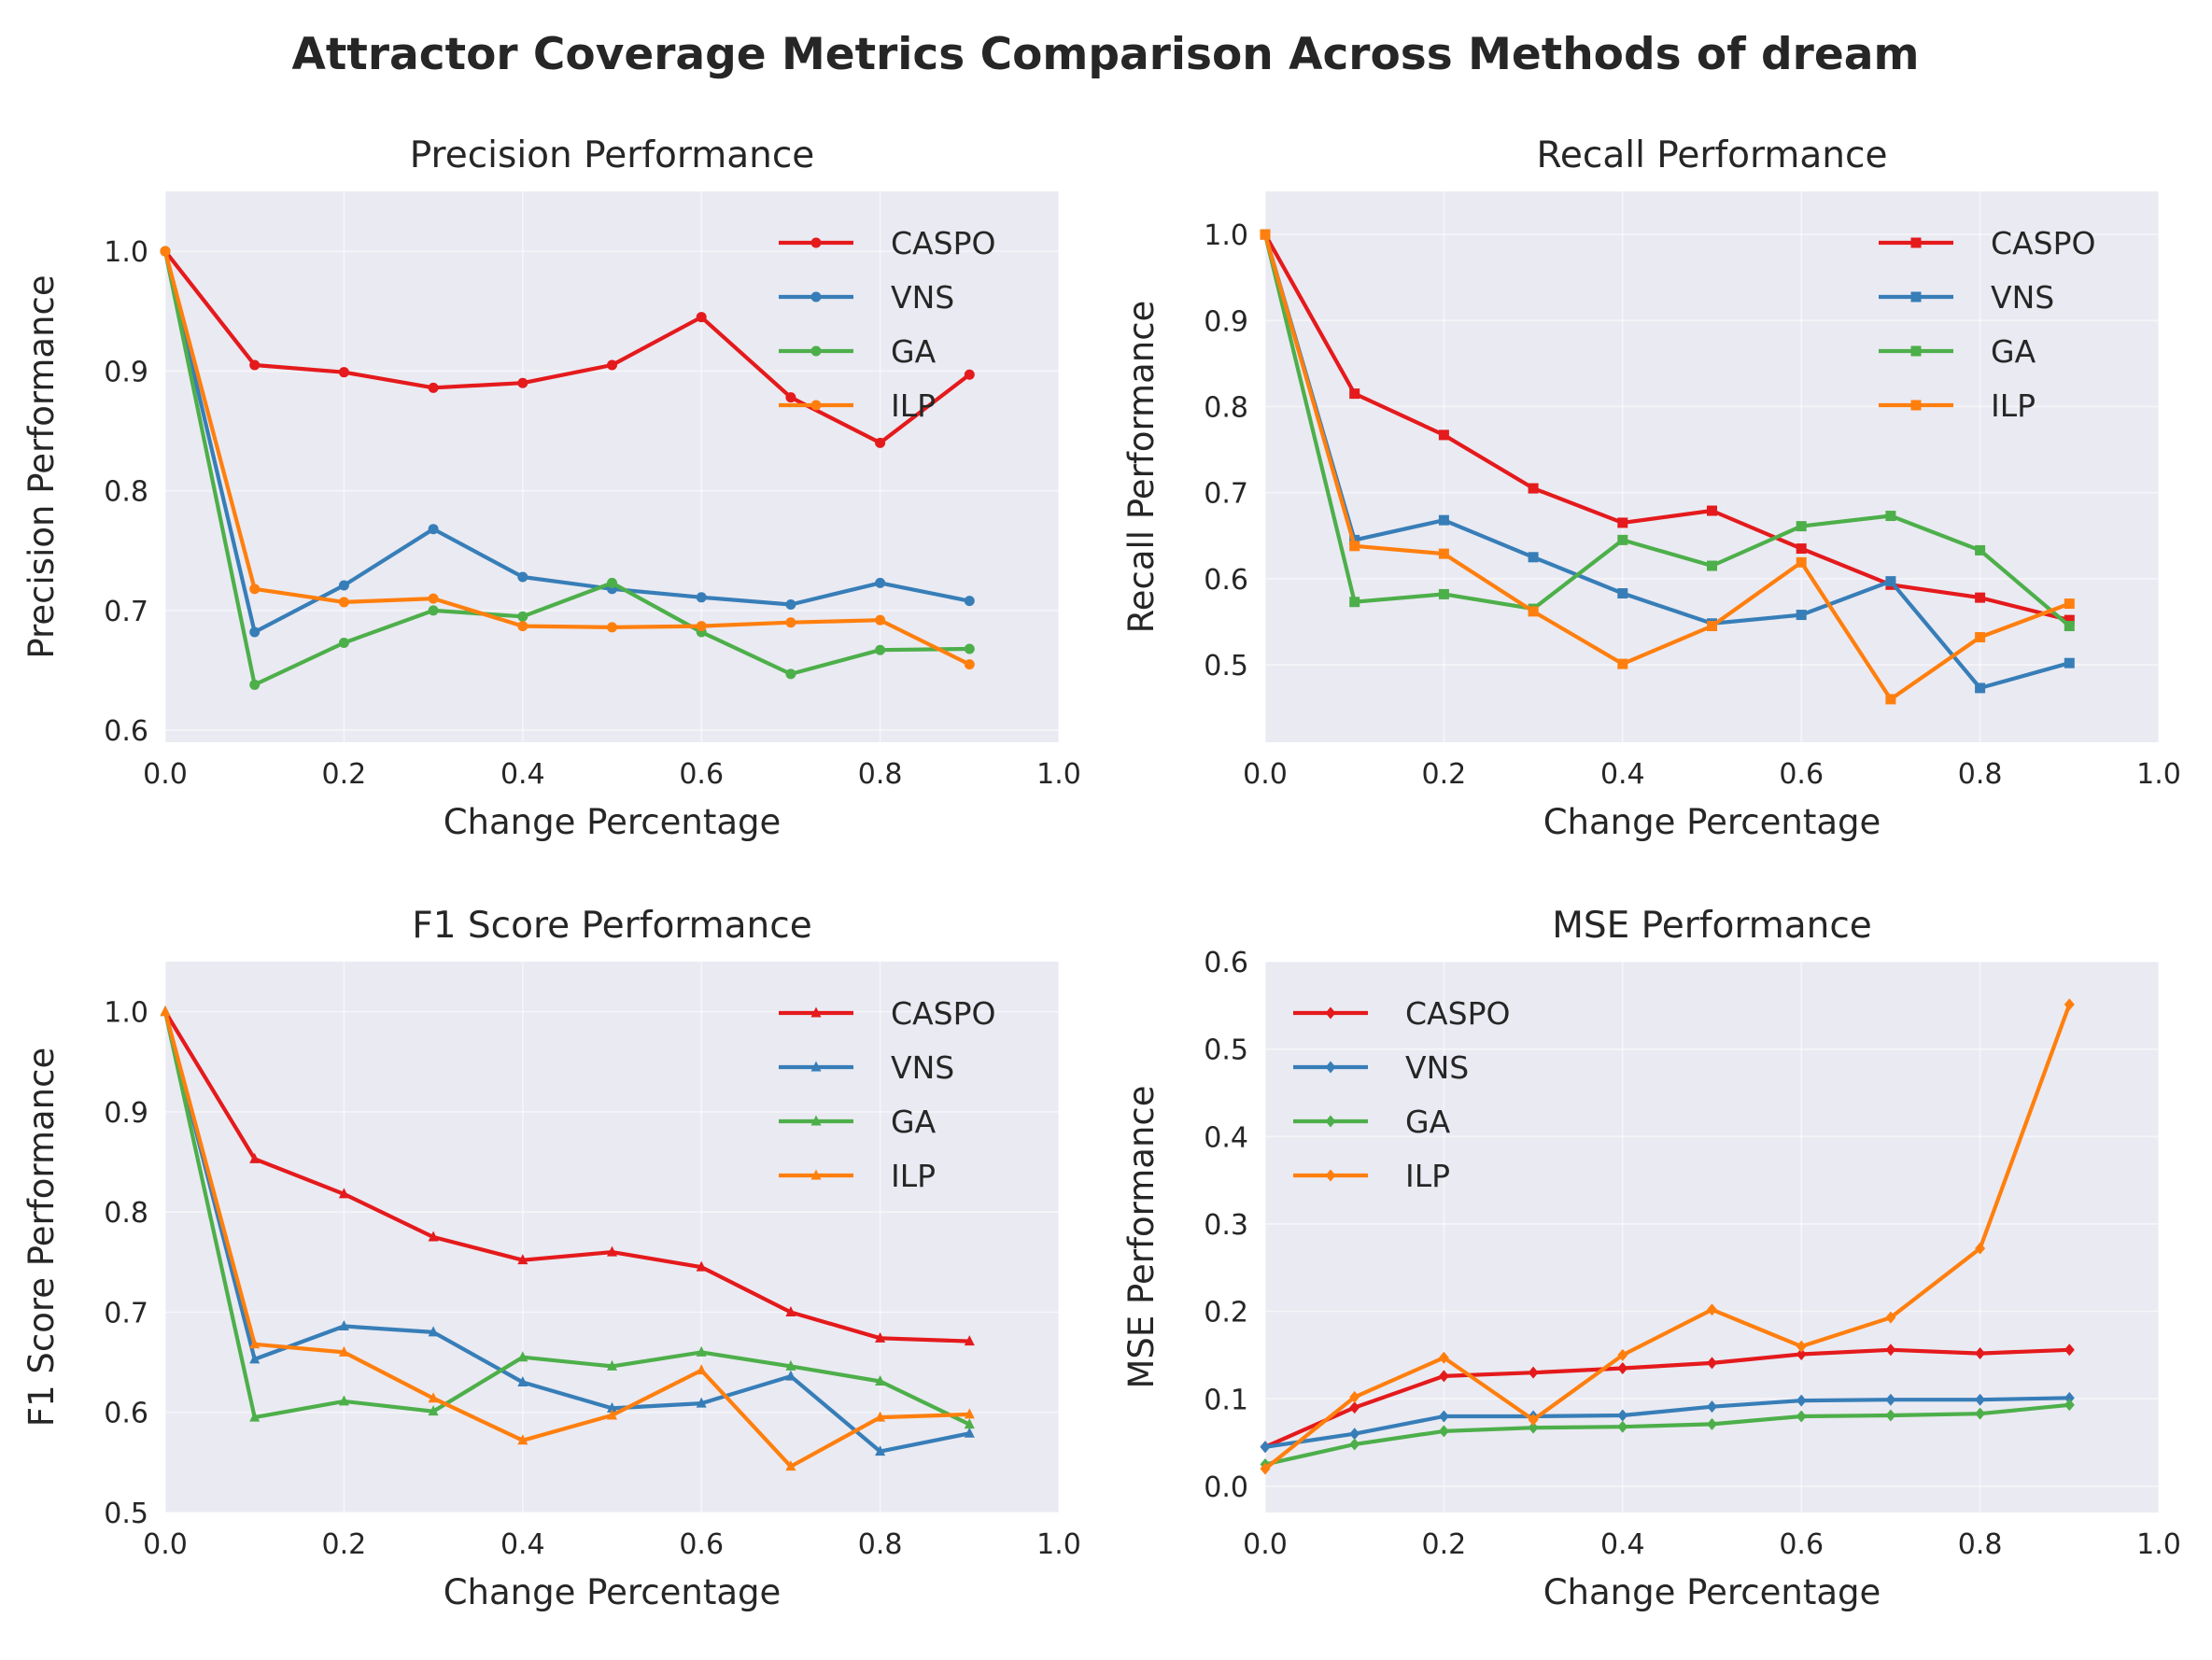 The height and width of the screenshot is (1660, 2212). I want to click on x-tick-label: 0.8, so click(1980, 775).